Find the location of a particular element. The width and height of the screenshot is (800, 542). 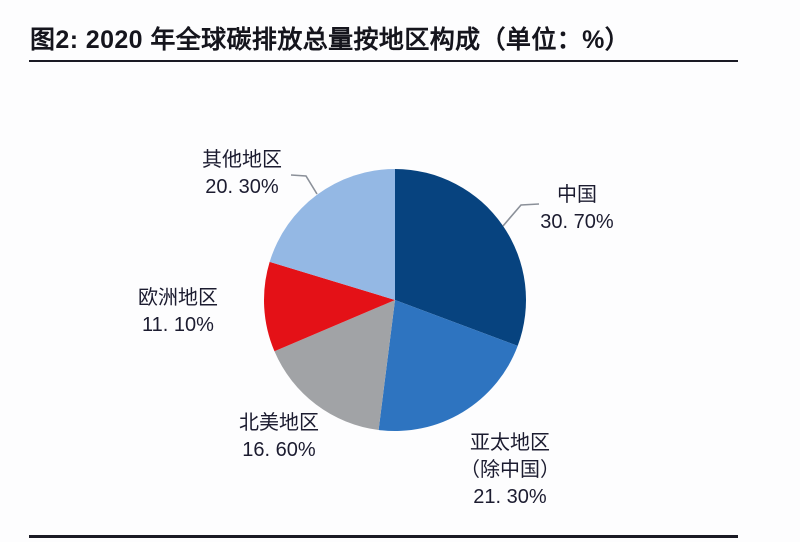

slice-label-name: 中国 is located at coordinates (576, 195).